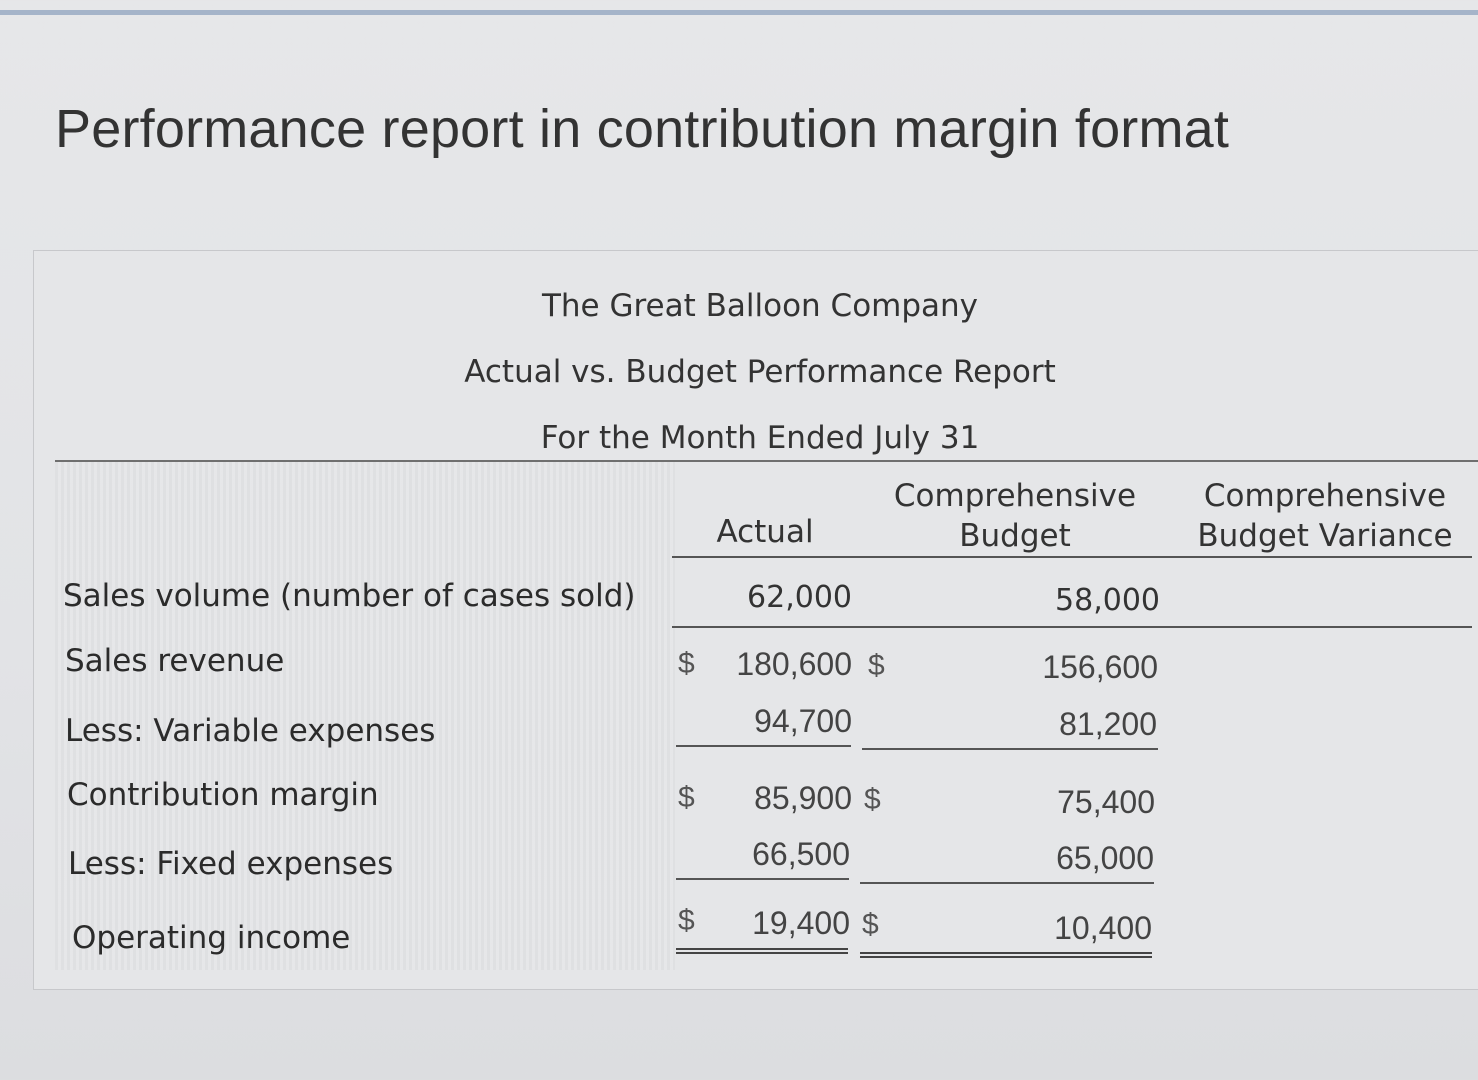 The image size is (1478, 1080). I want to click on actual-operating-income-double-underline, so click(762, 951).